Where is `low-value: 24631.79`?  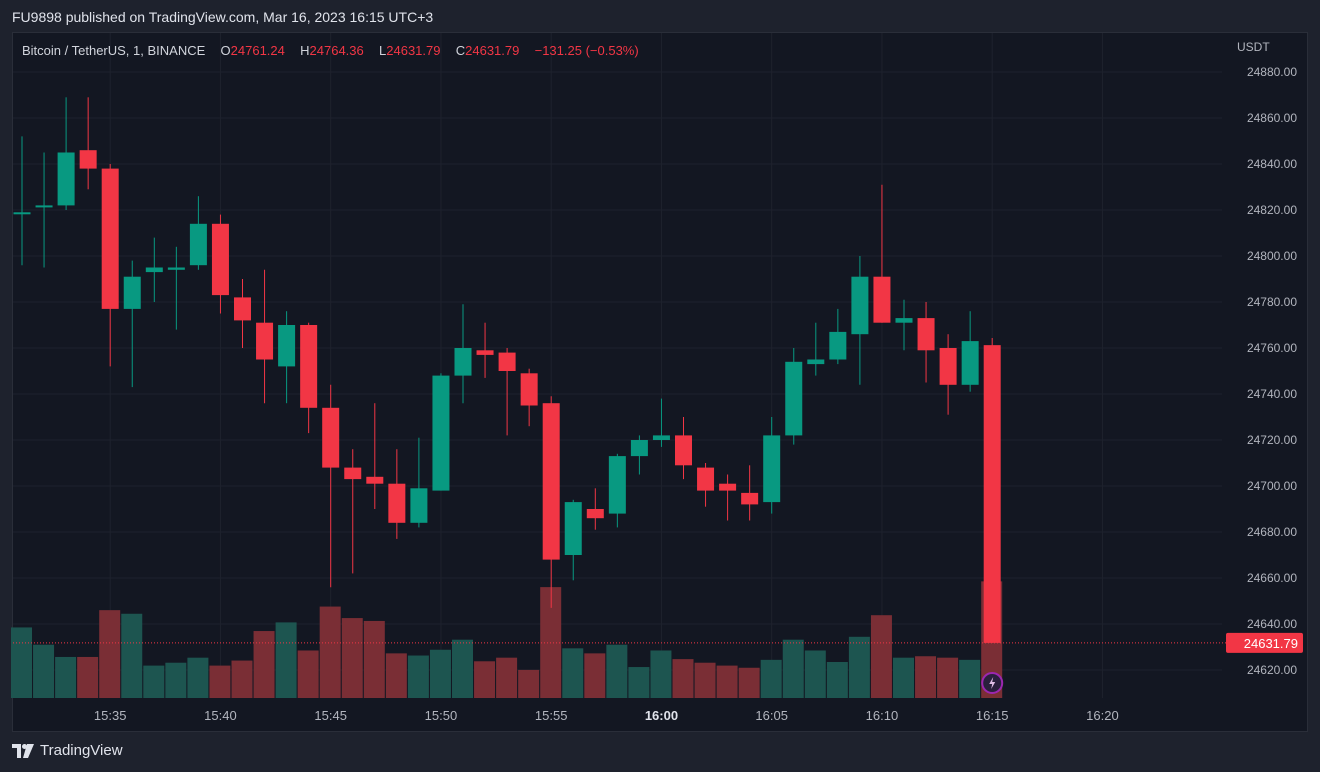
low-value: 24631.79 is located at coordinates (413, 50).